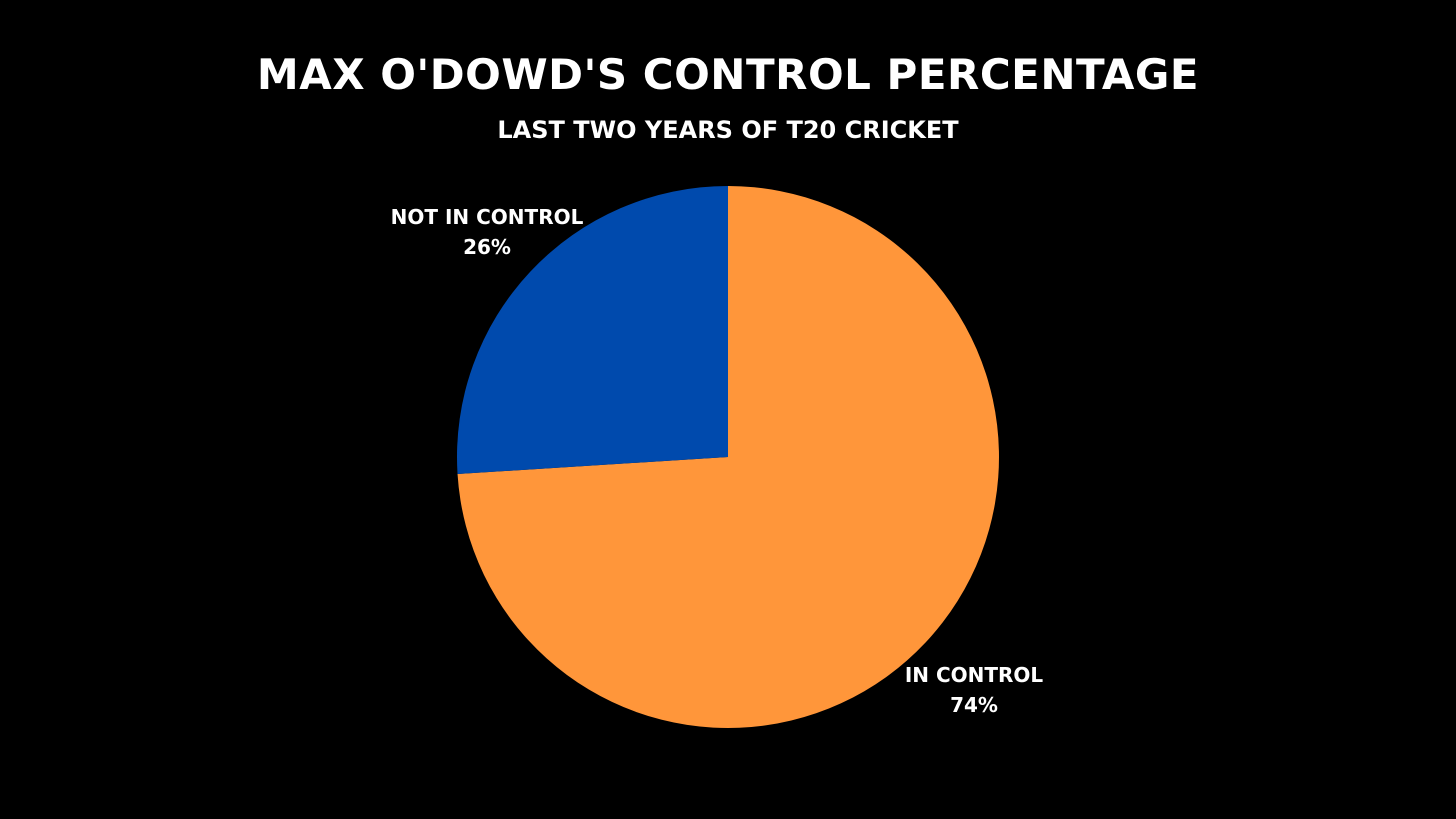  What do you see at coordinates (974, 675) in the screenshot?
I see `slice-label-in-control-name: IN CONTROL` at bounding box center [974, 675].